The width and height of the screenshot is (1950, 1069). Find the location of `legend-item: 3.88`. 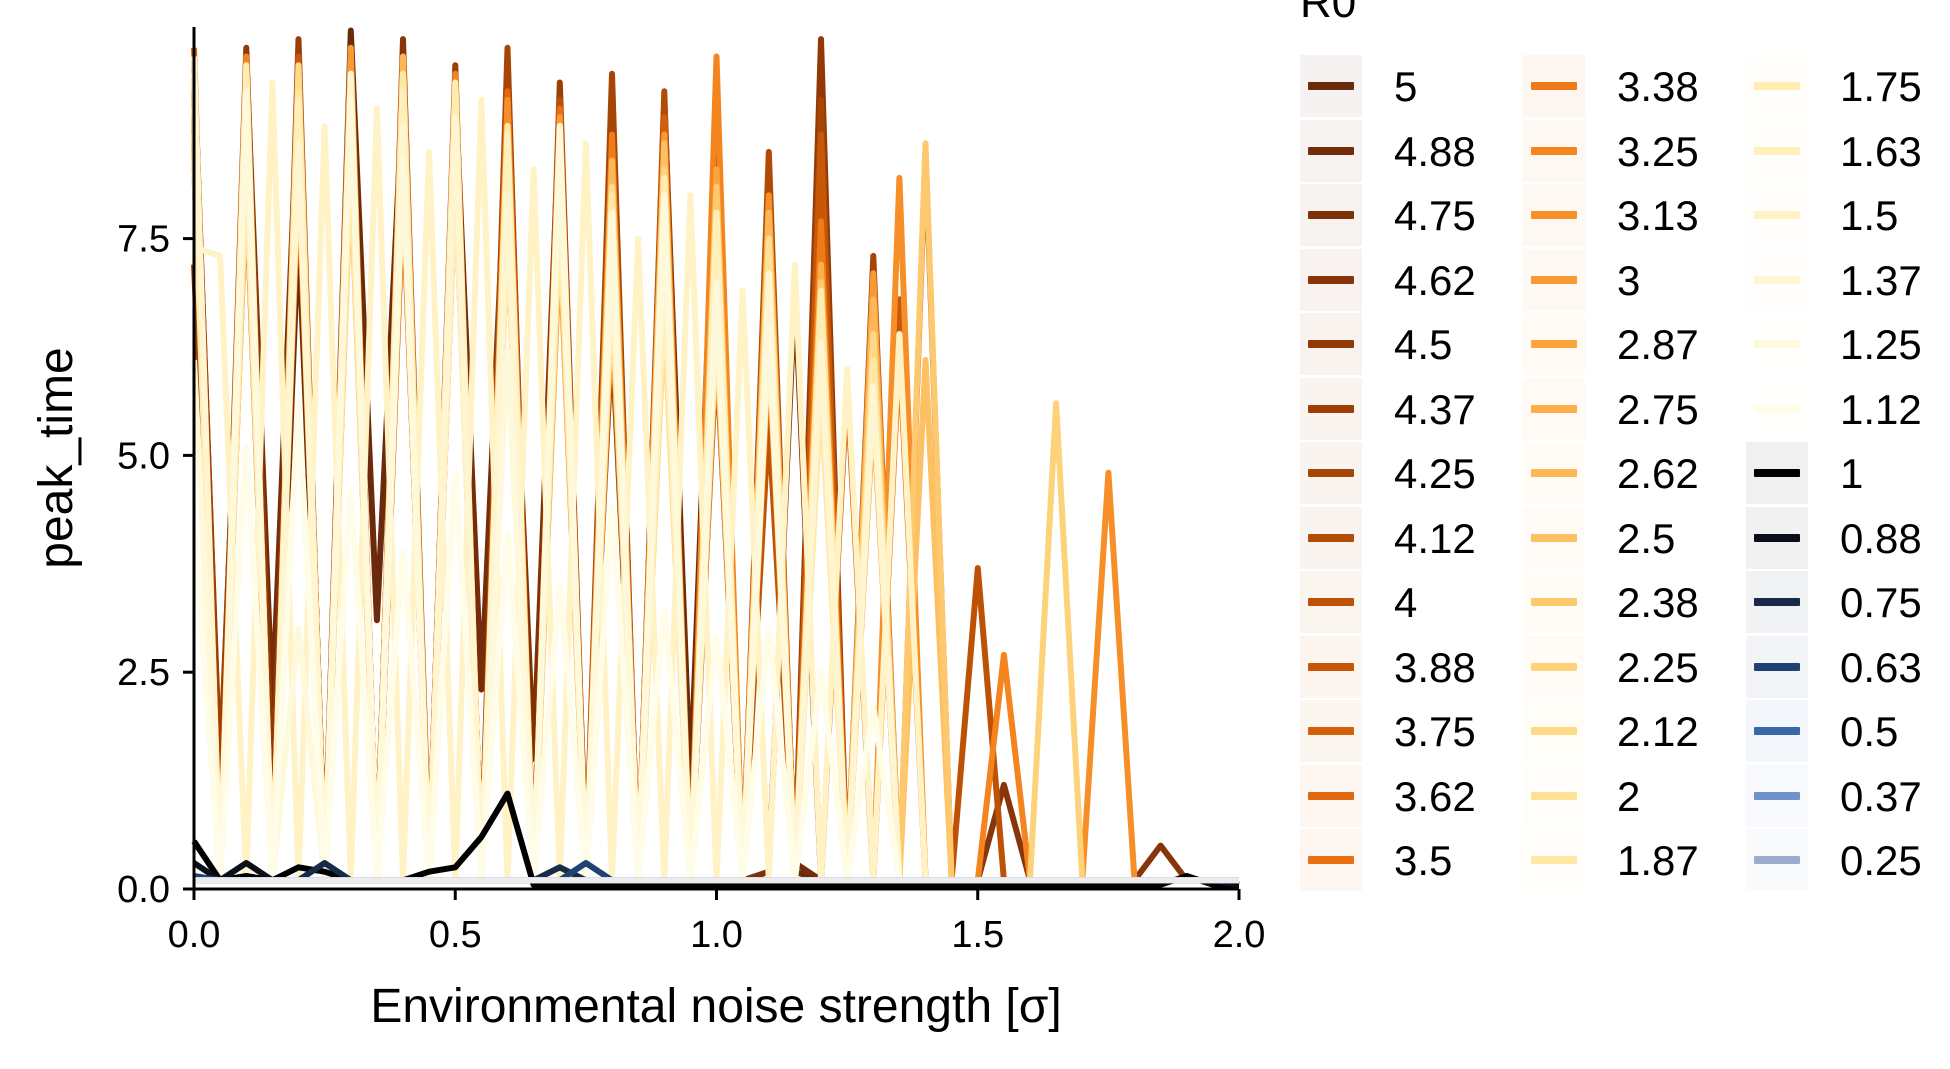

legend-item: 3.88 is located at coordinates (1410, 667).